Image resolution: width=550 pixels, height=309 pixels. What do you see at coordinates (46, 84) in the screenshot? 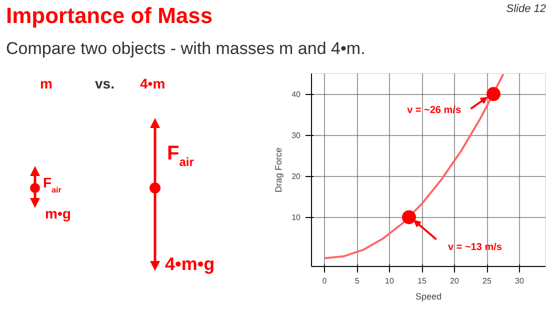
I see `text: m` at bounding box center [46, 84].